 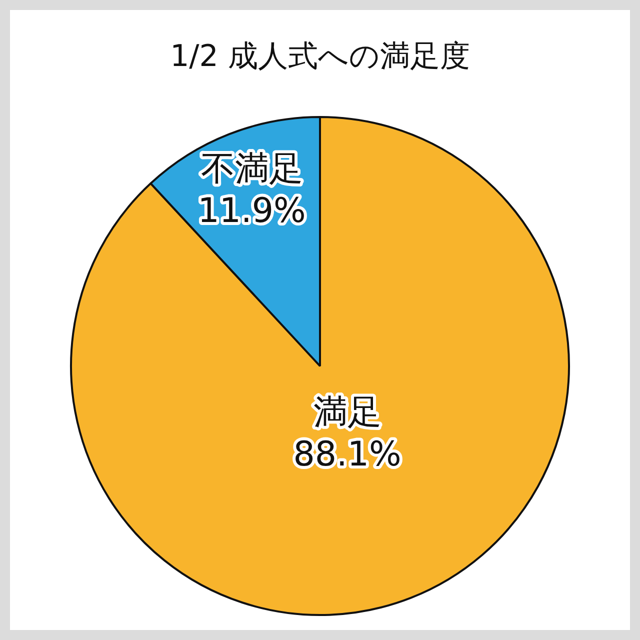 What do you see at coordinates (251, 168) in the screenshot?
I see `slice-label: 不満足` at bounding box center [251, 168].